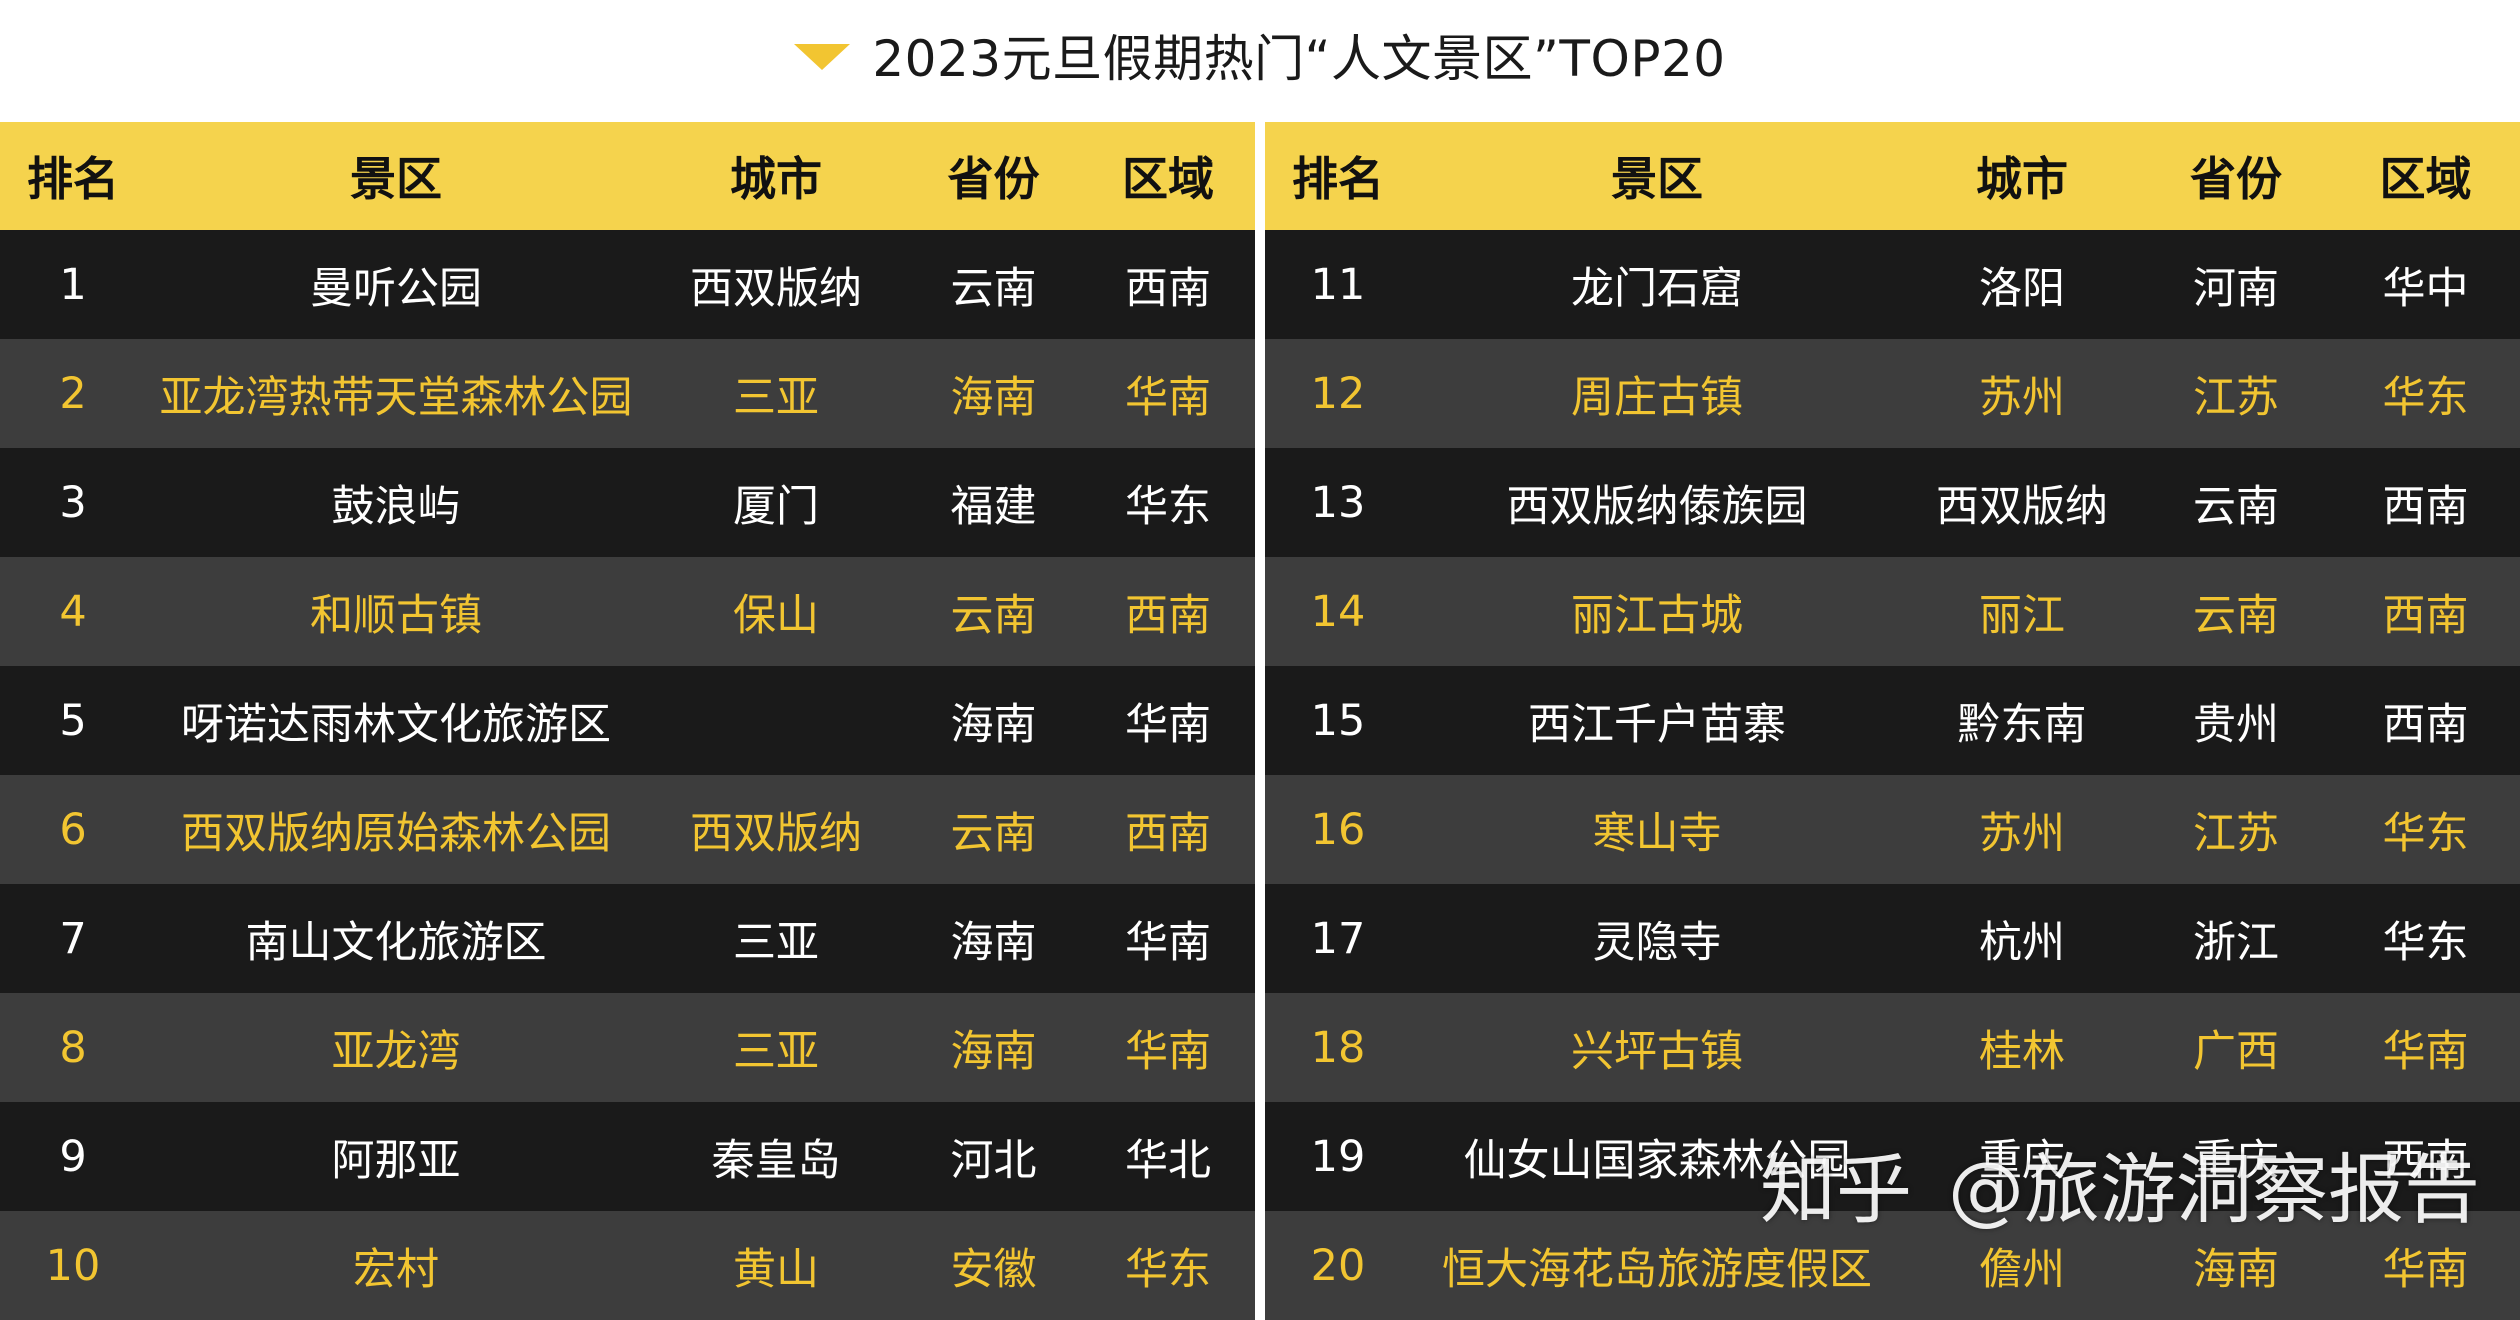  I want to click on rank-cell: 15, so click(1338, 720).